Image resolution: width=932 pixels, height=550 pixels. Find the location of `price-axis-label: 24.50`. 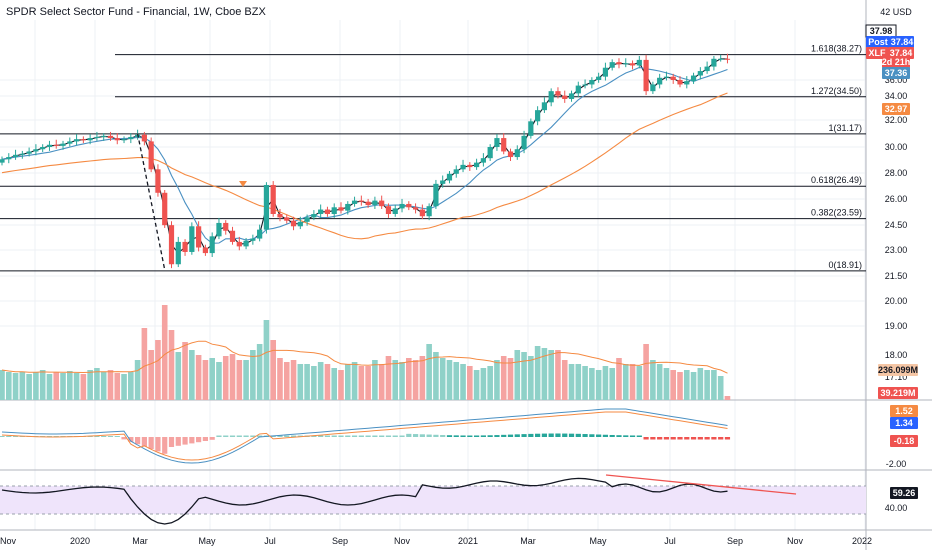

price-axis-label: 24.50 is located at coordinates (896, 225).